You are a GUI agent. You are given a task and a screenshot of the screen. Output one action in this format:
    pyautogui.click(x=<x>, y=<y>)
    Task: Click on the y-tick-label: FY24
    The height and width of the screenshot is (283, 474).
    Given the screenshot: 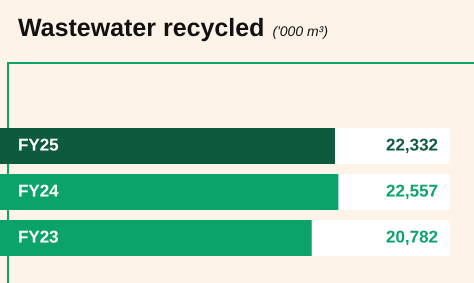 What is the action you would take?
    pyautogui.click(x=39, y=191)
    